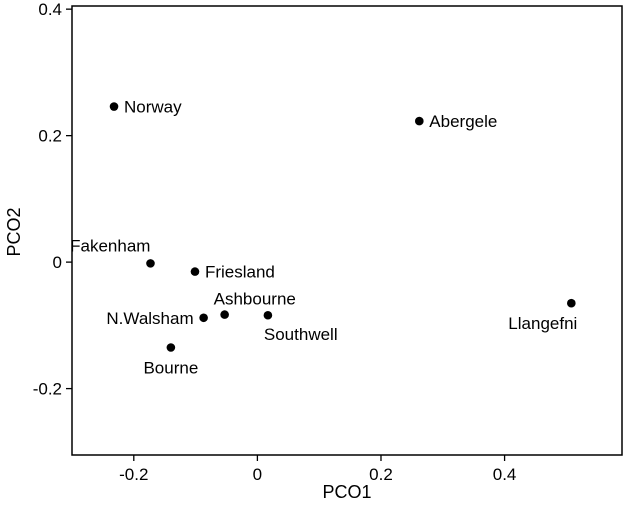 The image size is (626, 506). I want to click on y-tick-label: 0, so click(57, 262).